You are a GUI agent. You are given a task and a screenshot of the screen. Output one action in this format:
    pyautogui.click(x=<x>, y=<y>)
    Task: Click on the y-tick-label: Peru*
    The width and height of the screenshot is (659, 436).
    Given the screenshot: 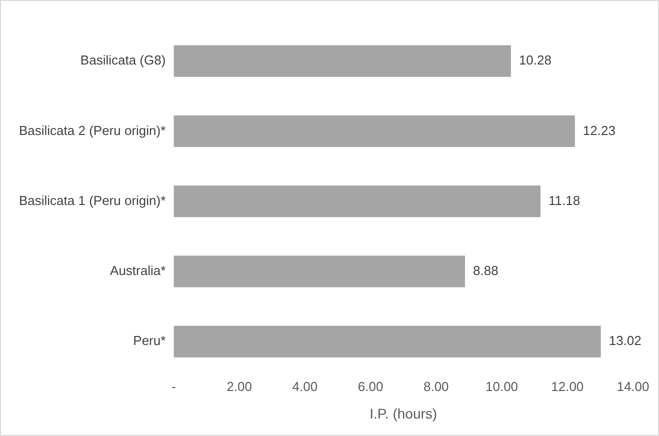 What is the action you would take?
    pyautogui.click(x=149, y=340)
    